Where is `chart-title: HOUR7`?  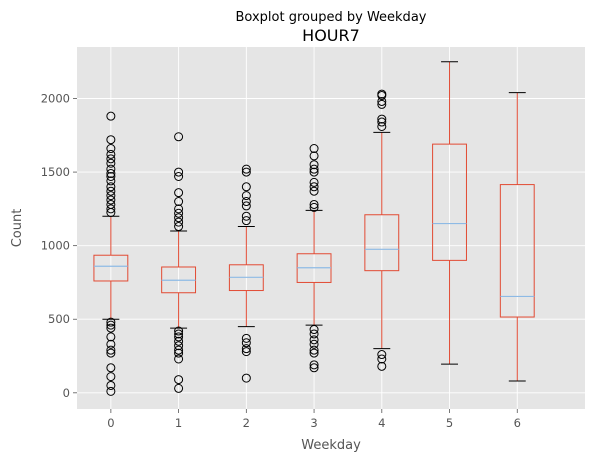
chart-title: HOUR7 is located at coordinates (331, 35).